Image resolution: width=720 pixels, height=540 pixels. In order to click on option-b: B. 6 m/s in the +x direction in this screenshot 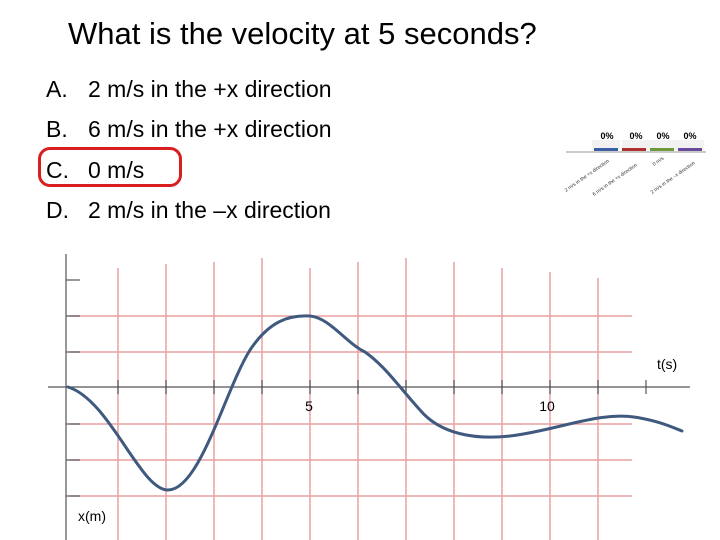, I will do `click(189, 129)`.